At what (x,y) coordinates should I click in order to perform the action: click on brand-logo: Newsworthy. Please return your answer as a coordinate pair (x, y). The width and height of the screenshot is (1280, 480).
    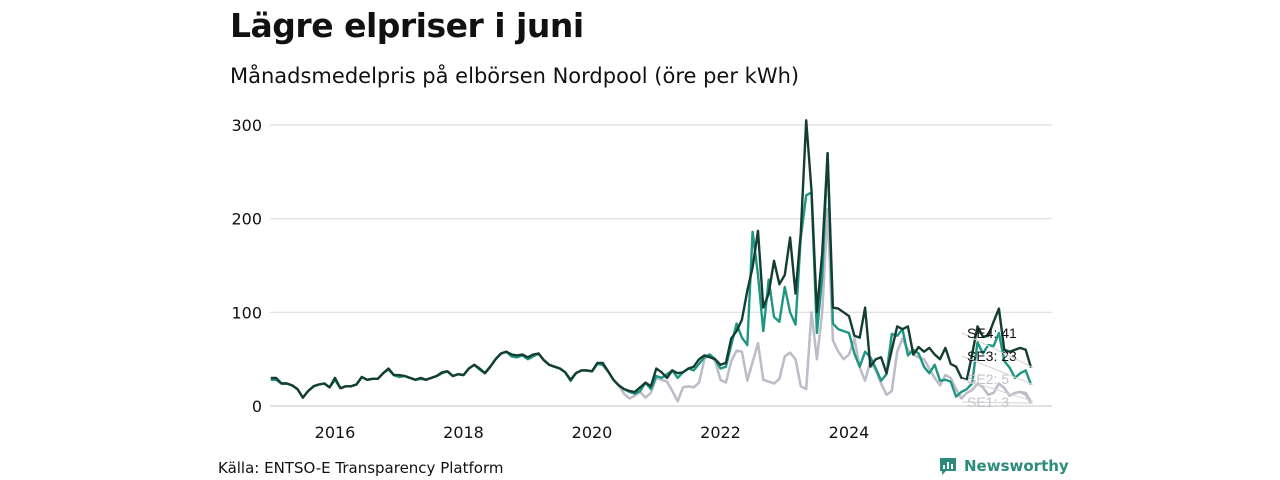
    Looking at the image, I should click on (1003, 466).